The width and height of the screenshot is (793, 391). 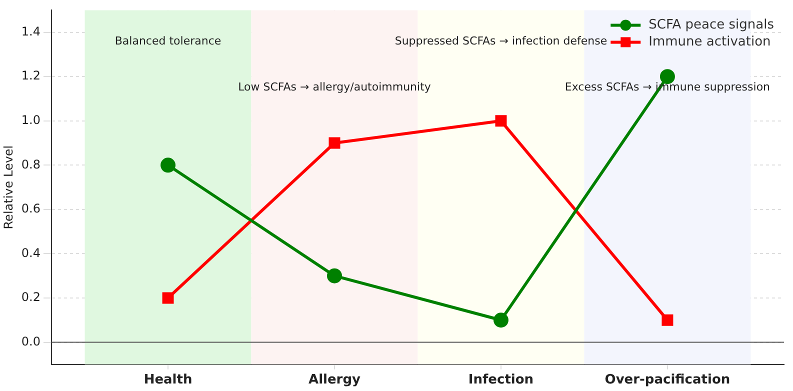 I want to click on x-tick-label: Allergy, so click(x=335, y=380).